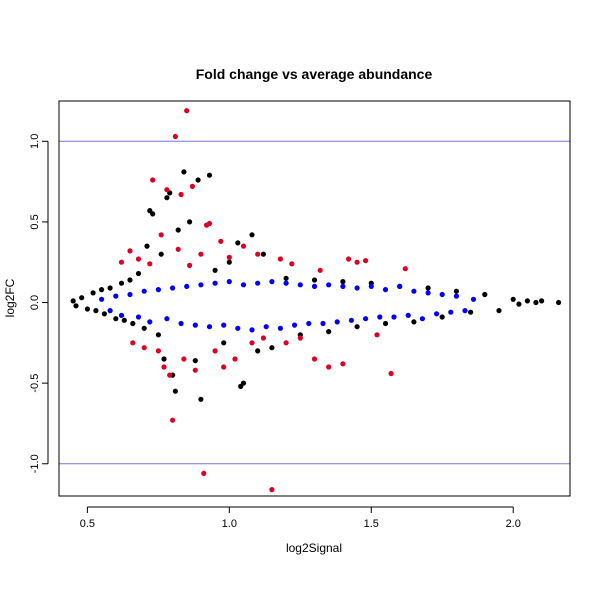  What do you see at coordinates (314, 548) in the screenshot?
I see `x-axis-label: log2Signal` at bounding box center [314, 548].